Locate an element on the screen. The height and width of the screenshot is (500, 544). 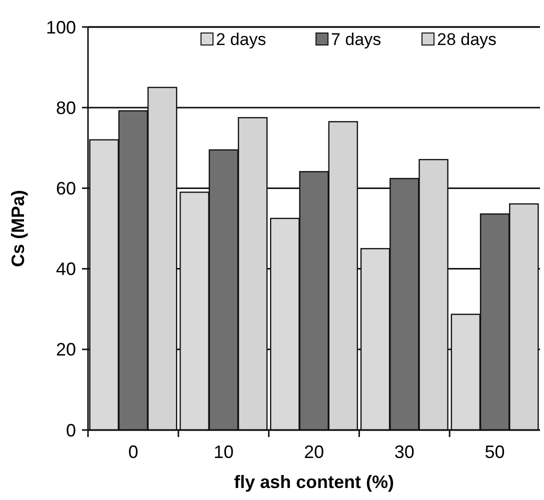
y-tick-label: 60 is located at coordinates (66, 188).